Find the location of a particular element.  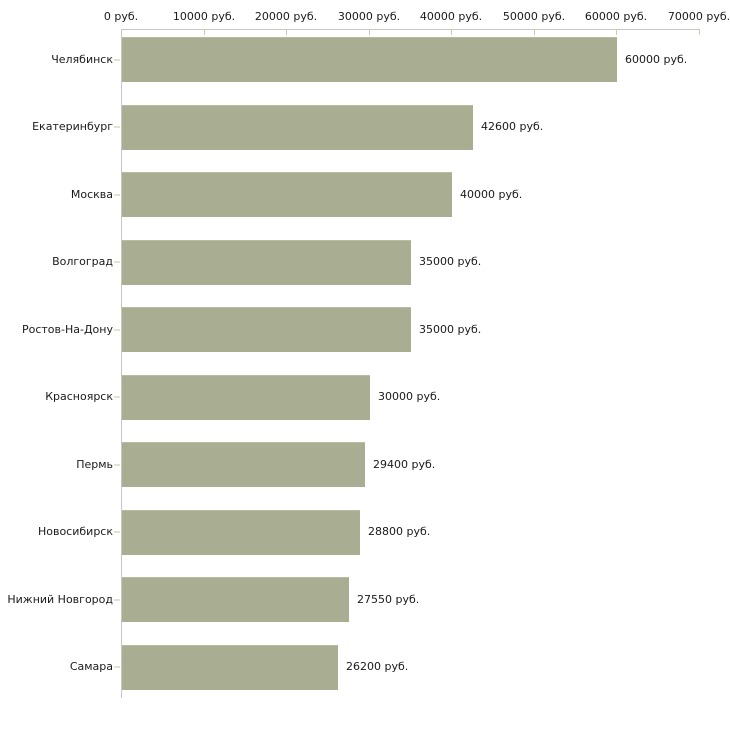

x-axis-tick-label: 40000 руб. is located at coordinates (451, 16).